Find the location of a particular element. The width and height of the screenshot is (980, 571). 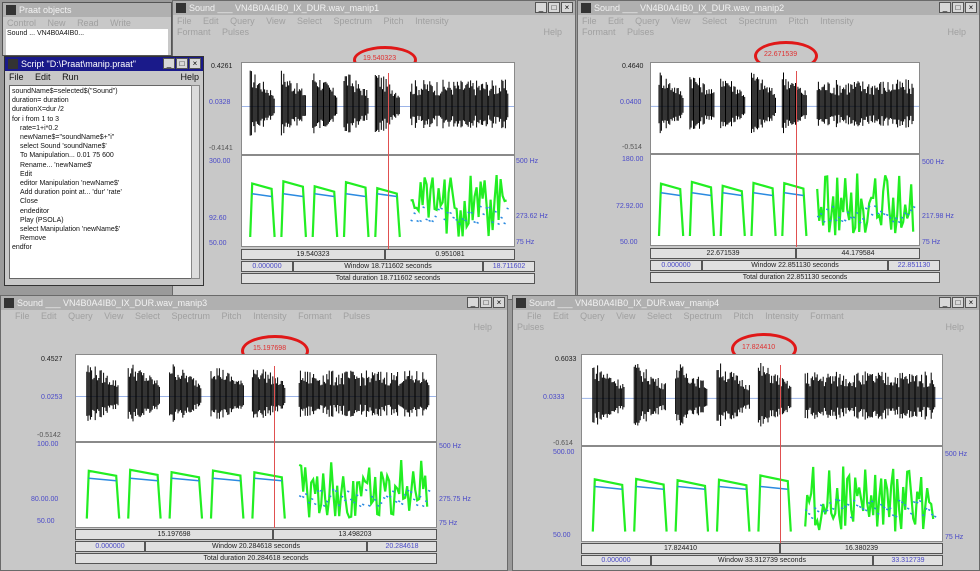

menu-write: Write is located at coordinates (120, 23).